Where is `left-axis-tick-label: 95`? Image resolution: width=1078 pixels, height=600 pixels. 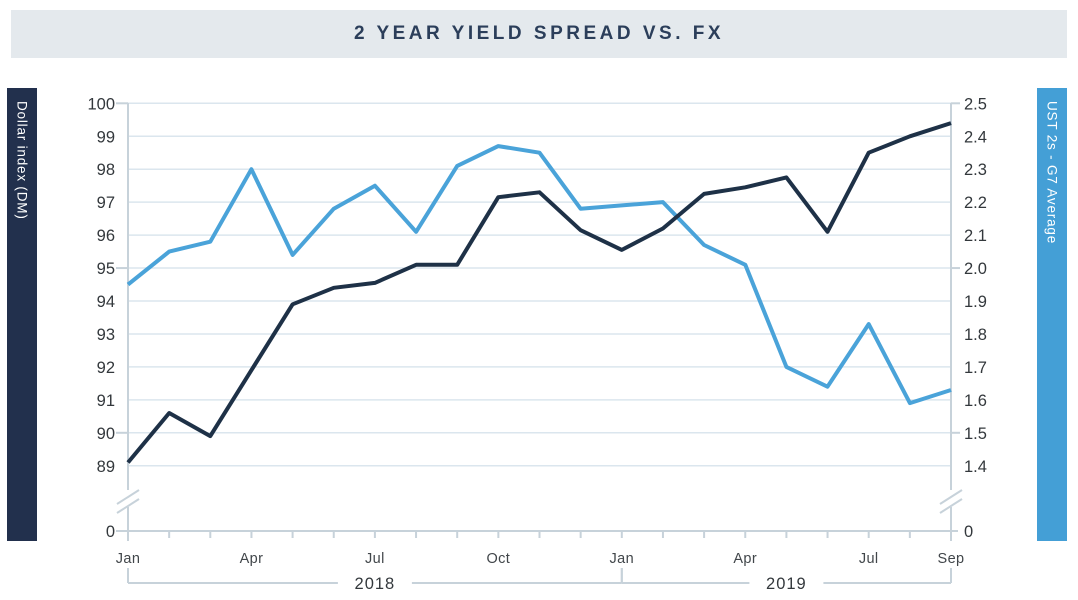 left-axis-tick-label: 95 is located at coordinates (106, 269).